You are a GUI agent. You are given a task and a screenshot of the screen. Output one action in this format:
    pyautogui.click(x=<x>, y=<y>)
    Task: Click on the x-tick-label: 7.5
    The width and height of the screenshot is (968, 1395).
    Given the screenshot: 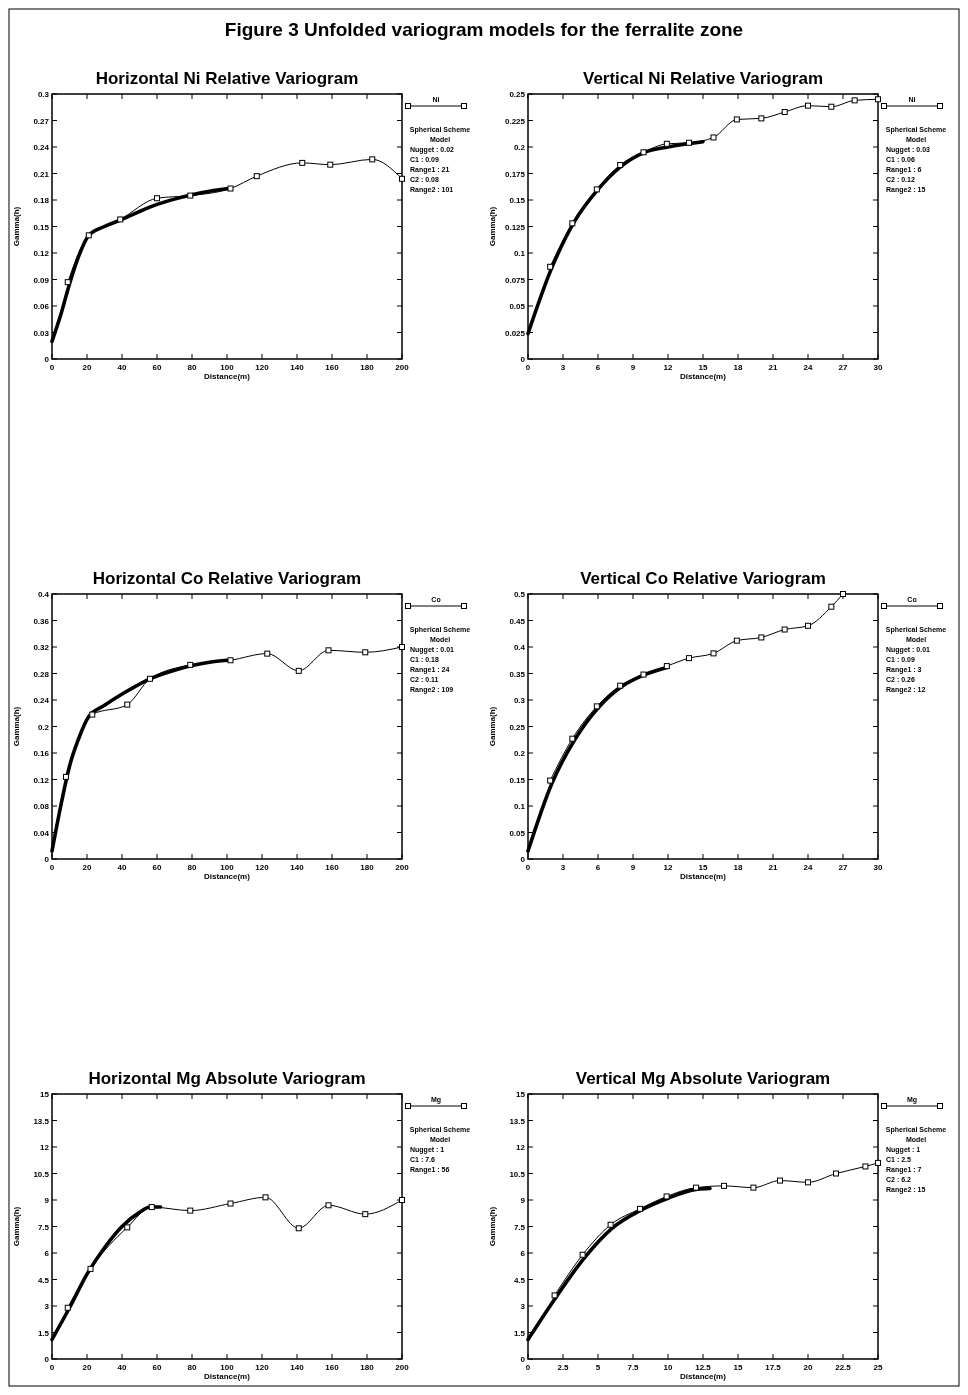 What is the action you would take?
    pyautogui.click(x=633, y=1367)
    